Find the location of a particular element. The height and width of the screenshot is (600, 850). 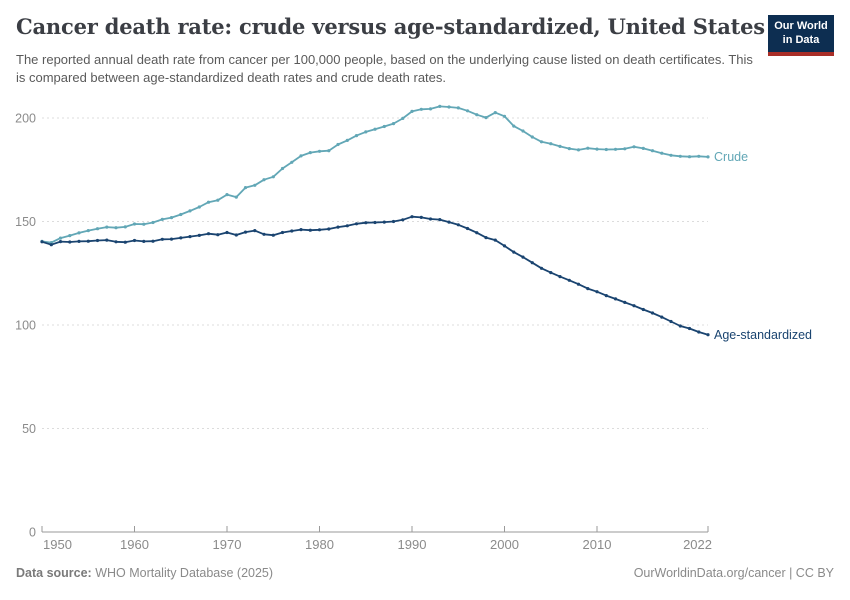

series-label-crude: Crude is located at coordinates (731, 156).